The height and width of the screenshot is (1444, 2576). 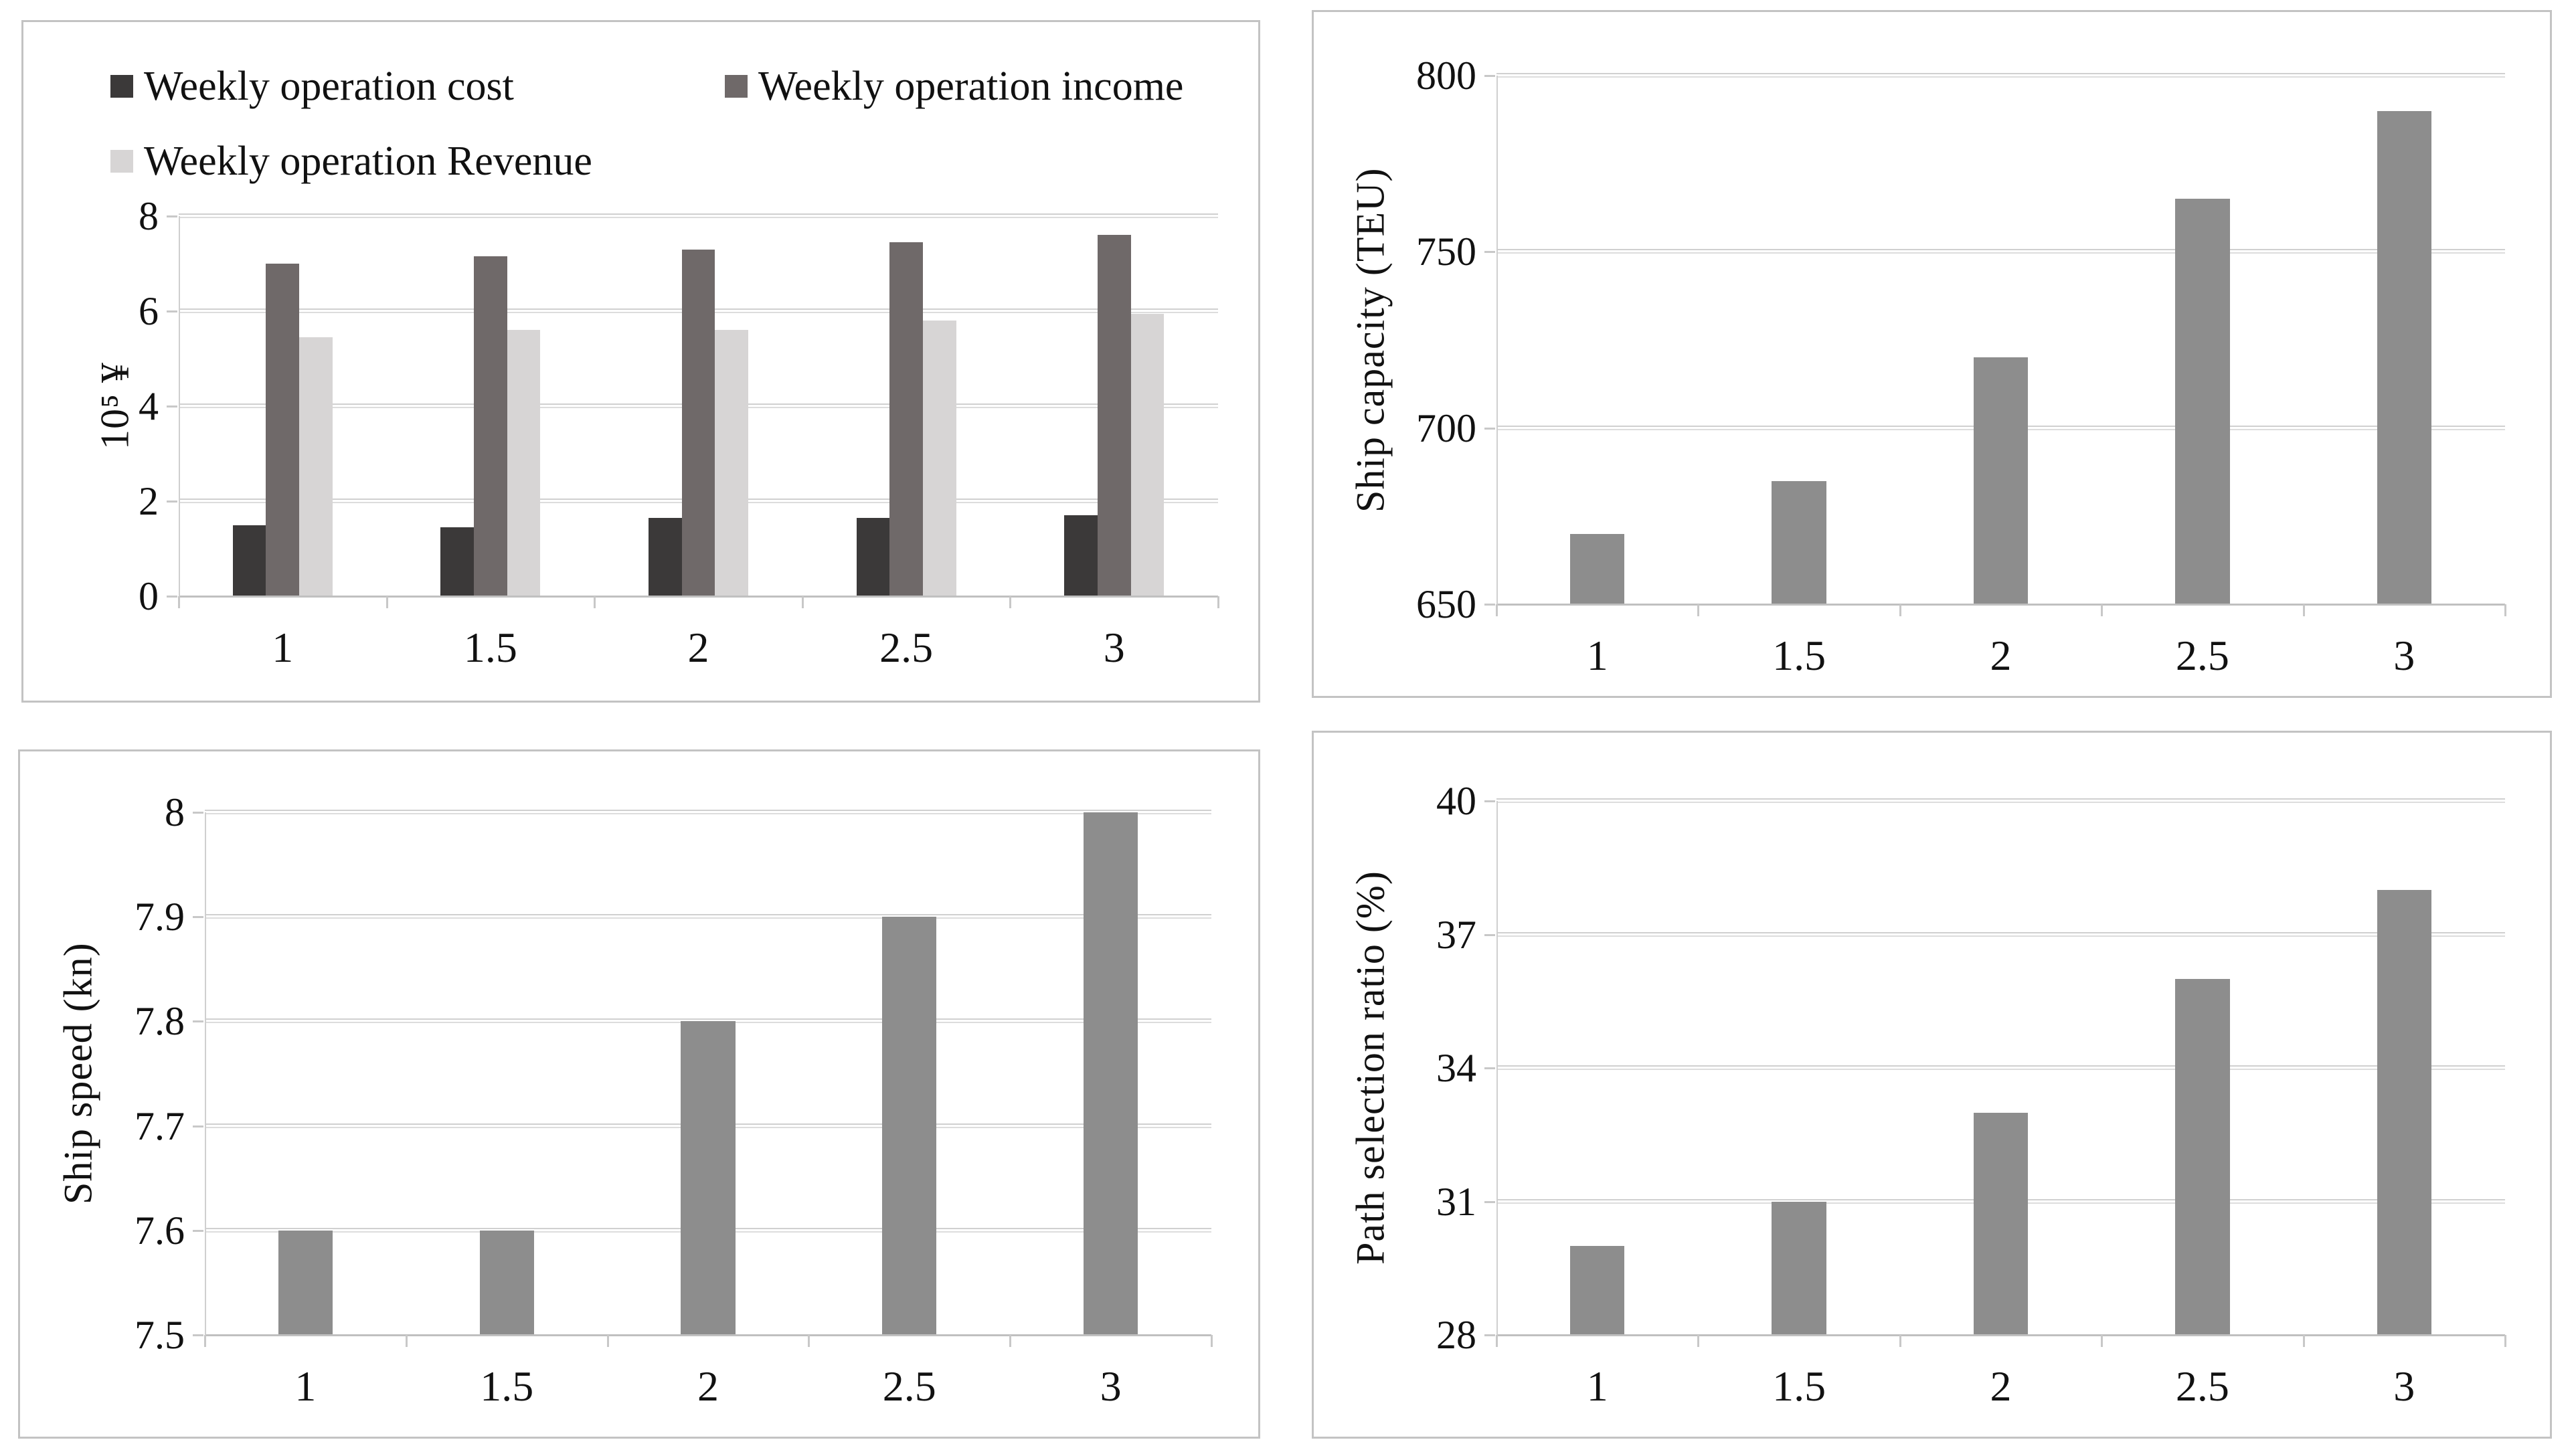 What do you see at coordinates (1456, 1335) in the screenshot?
I see `y-tick-label: 28` at bounding box center [1456, 1335].